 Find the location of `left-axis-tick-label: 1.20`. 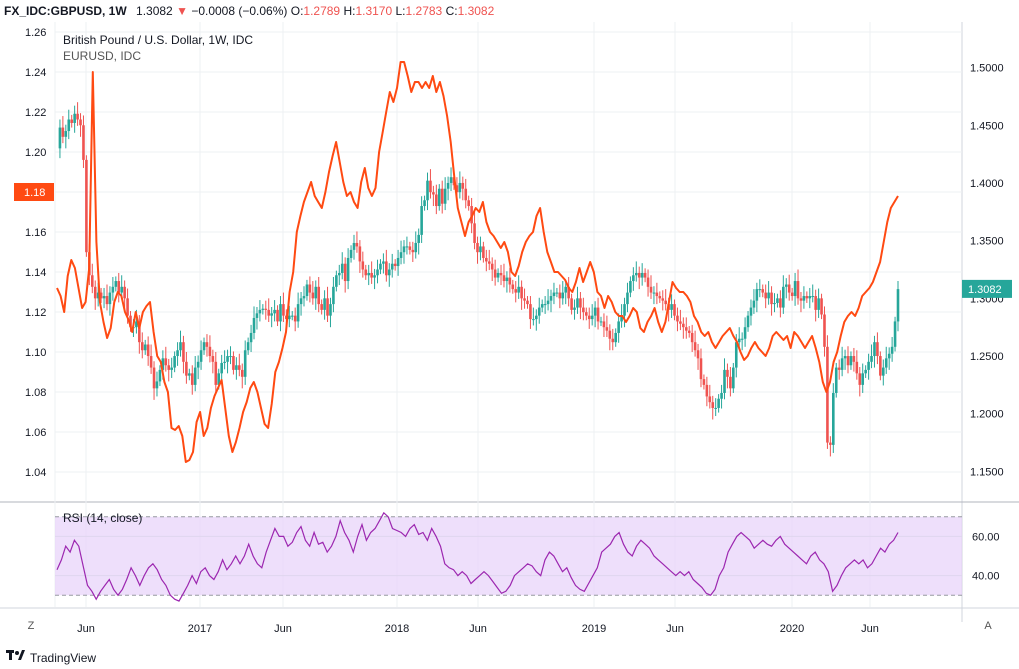

left-axis-tick-label: 1.20 is located at coordinates (35, 153).